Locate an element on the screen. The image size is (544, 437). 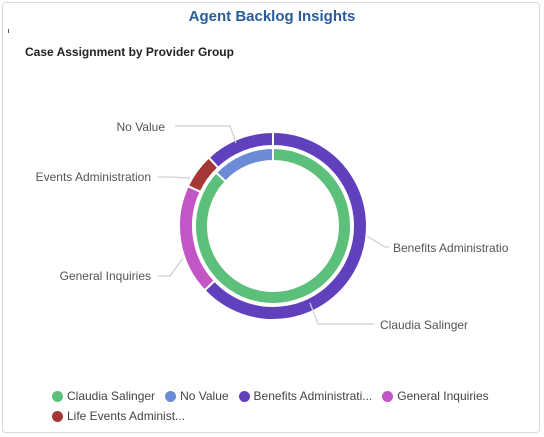
callout-label: Events Administration is located at coordinates (93, 177).